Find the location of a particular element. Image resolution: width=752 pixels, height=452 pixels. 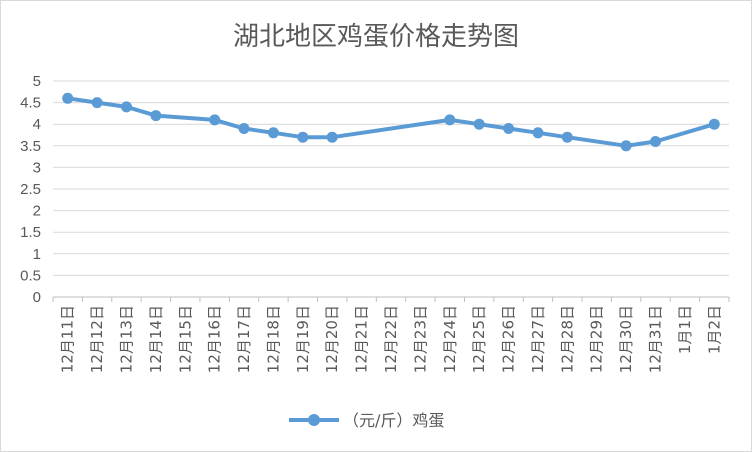

x-tick-label: 1月2日 is located at coordinates (714, 329).